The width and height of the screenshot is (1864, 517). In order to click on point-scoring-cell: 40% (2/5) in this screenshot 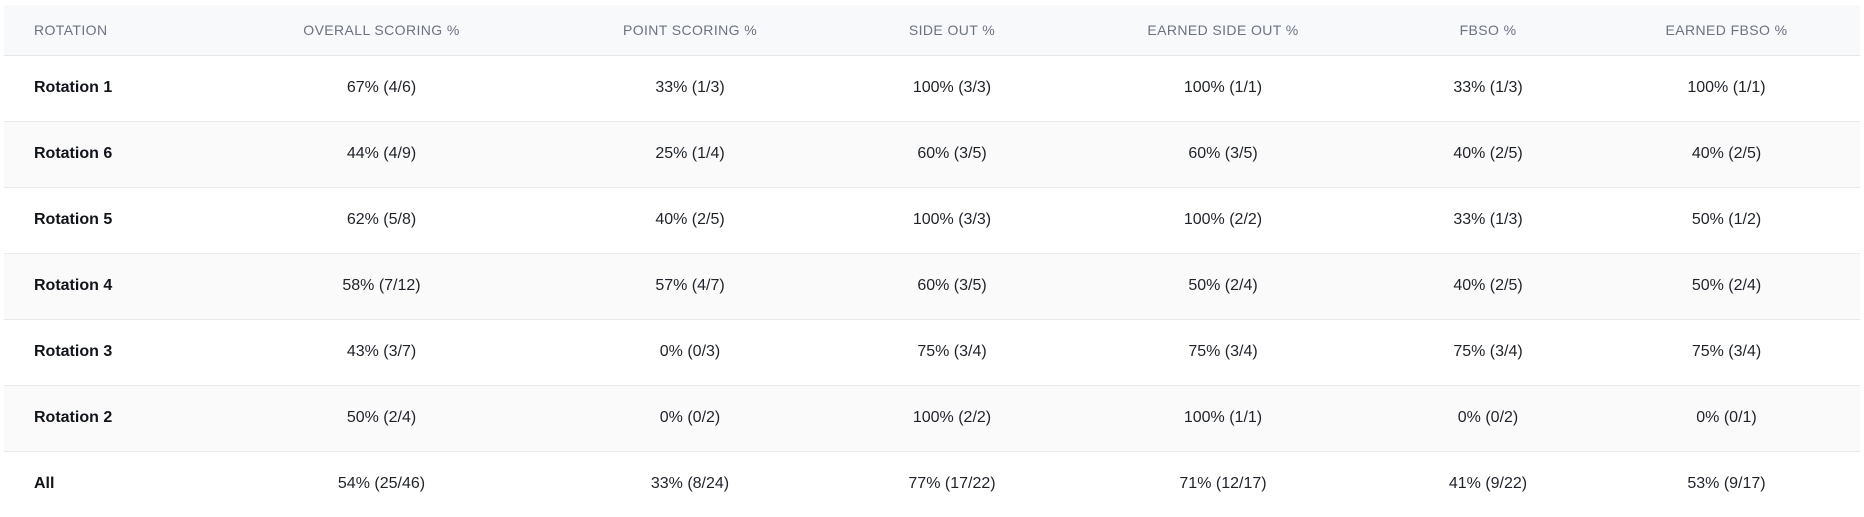, I will do `click(690, 219)`.